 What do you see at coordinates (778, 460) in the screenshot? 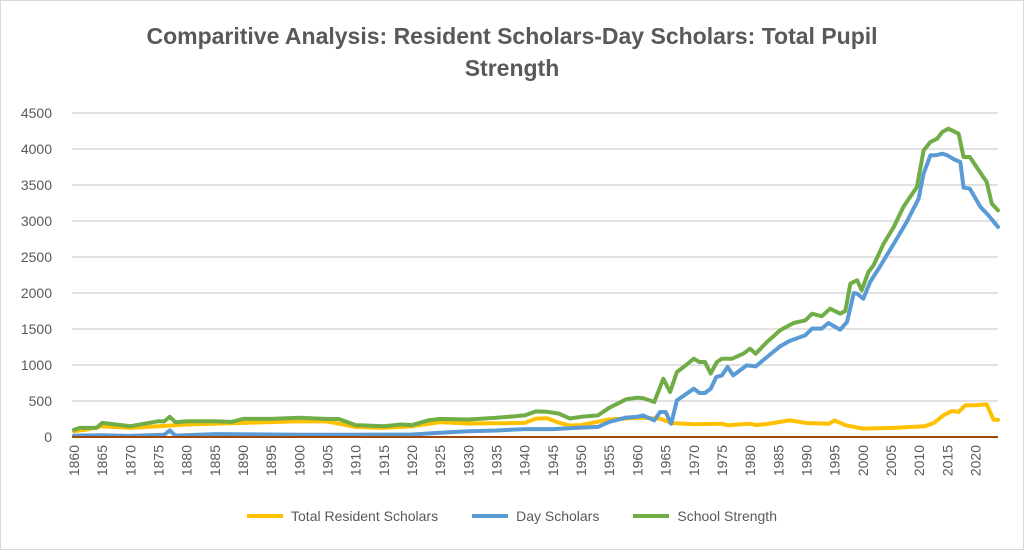
I see `x-tick-label: 1985` at bounding box center [778, 460].